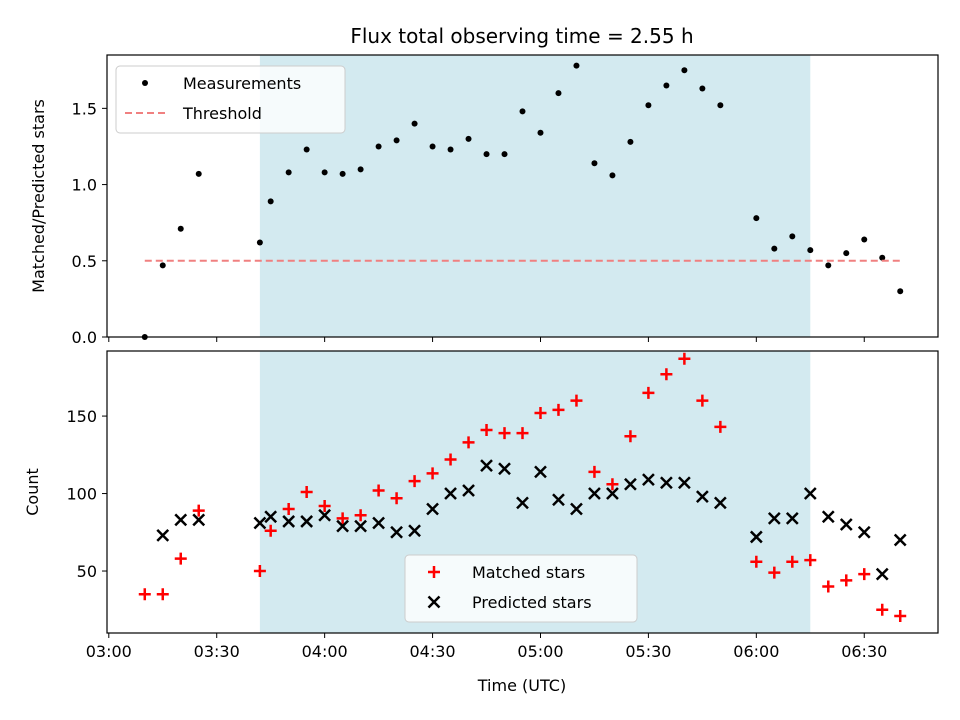  I want to click on legend-label: Measurements, so click(242, 83).